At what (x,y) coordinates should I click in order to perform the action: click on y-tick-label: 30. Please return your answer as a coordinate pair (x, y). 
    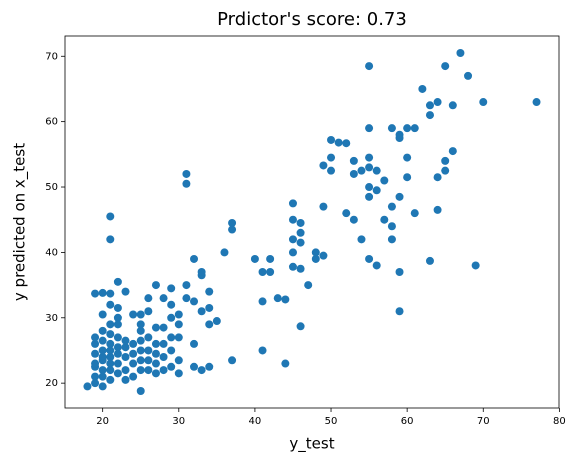
    Looking at the image, I should click on (51, 318).